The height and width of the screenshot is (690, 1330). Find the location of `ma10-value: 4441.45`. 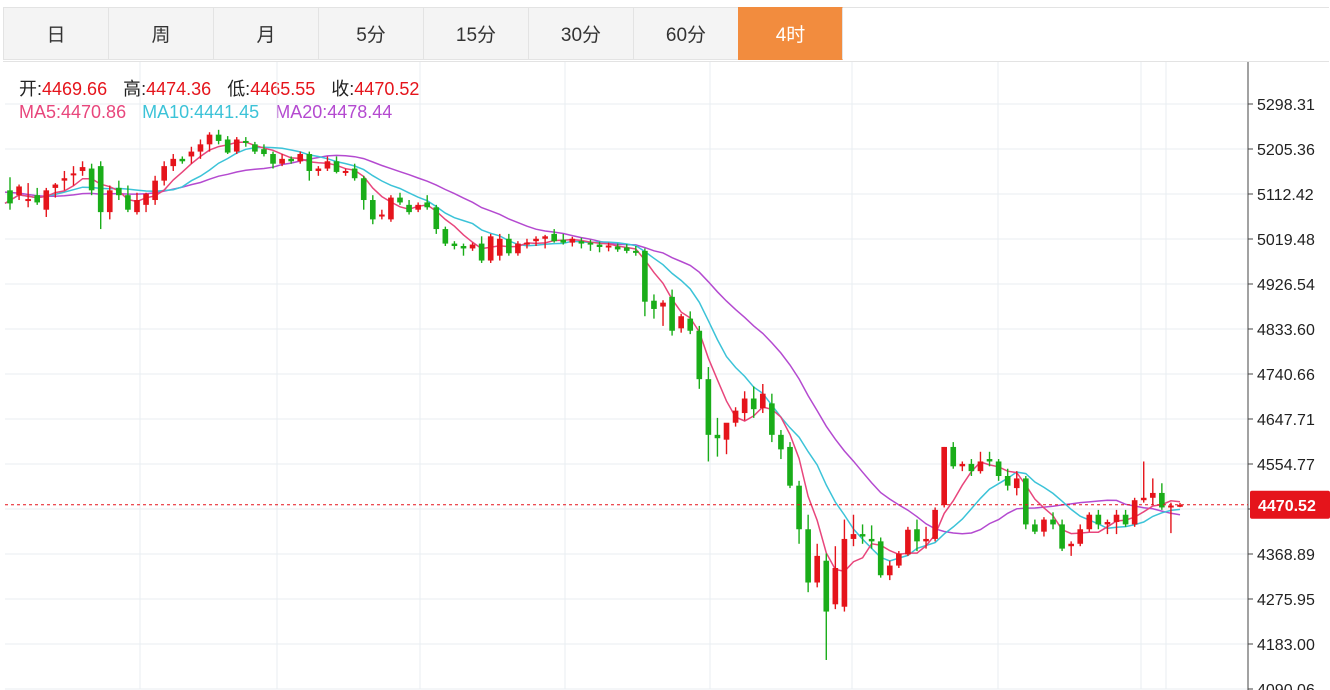

ma10-value: 4441.45 is located at coordinates (227, 112).